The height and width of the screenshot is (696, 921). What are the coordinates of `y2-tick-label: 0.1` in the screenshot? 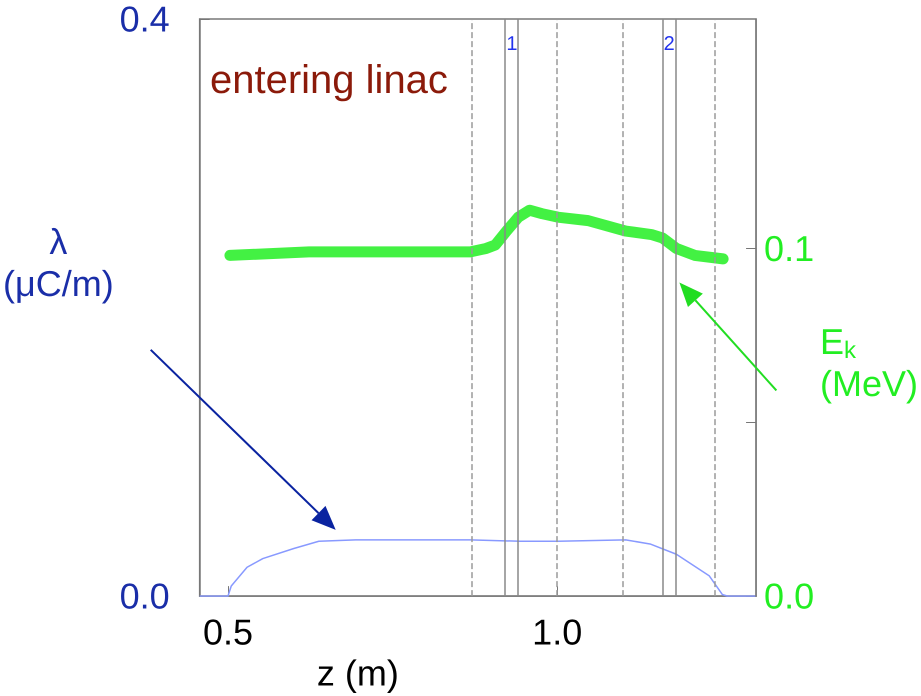 It's located at (789, 248).